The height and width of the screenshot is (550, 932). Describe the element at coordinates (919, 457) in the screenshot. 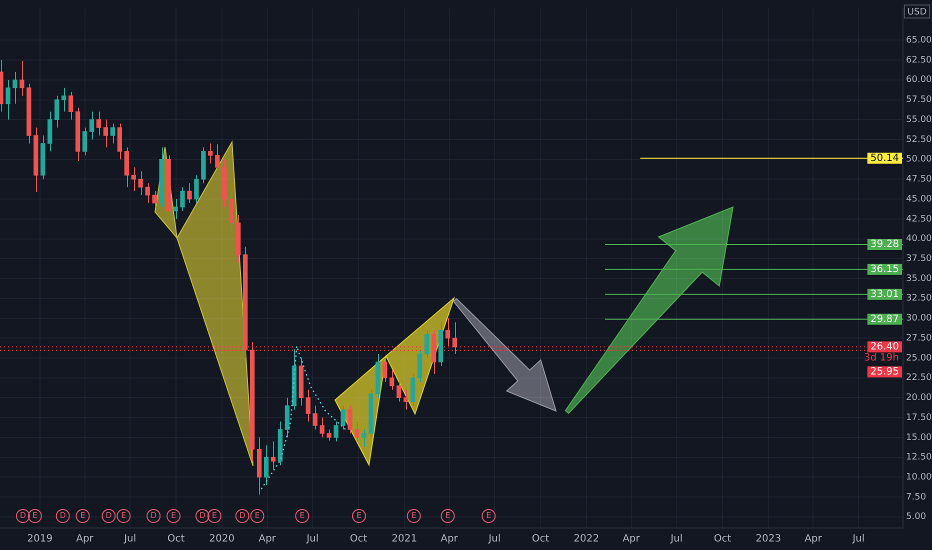

I see `y-tick-label: 12.50` at that location.